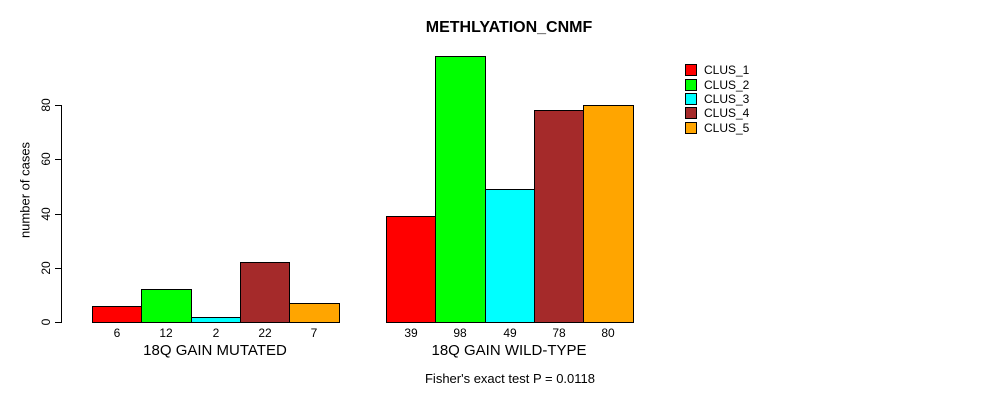  Describe the element at coordinates (61, 214) in the screenshot. I see `y-axis-line` at that location.